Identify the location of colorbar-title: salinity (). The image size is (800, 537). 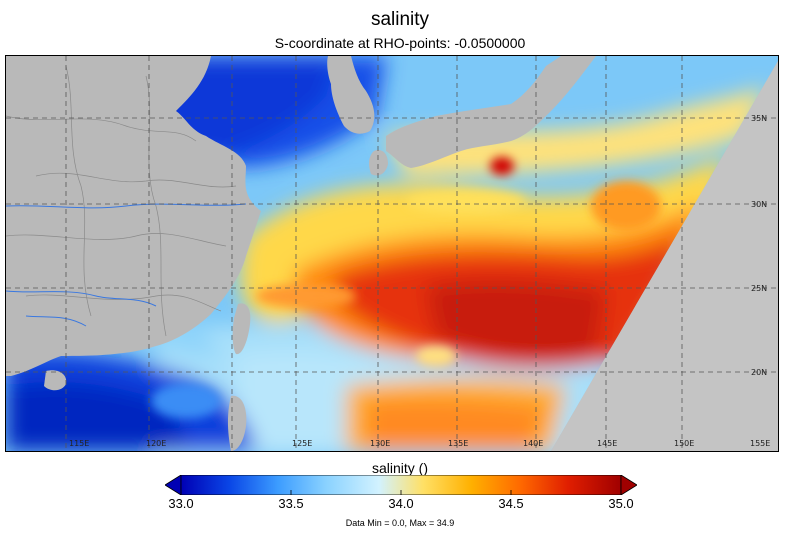
(399, 468).